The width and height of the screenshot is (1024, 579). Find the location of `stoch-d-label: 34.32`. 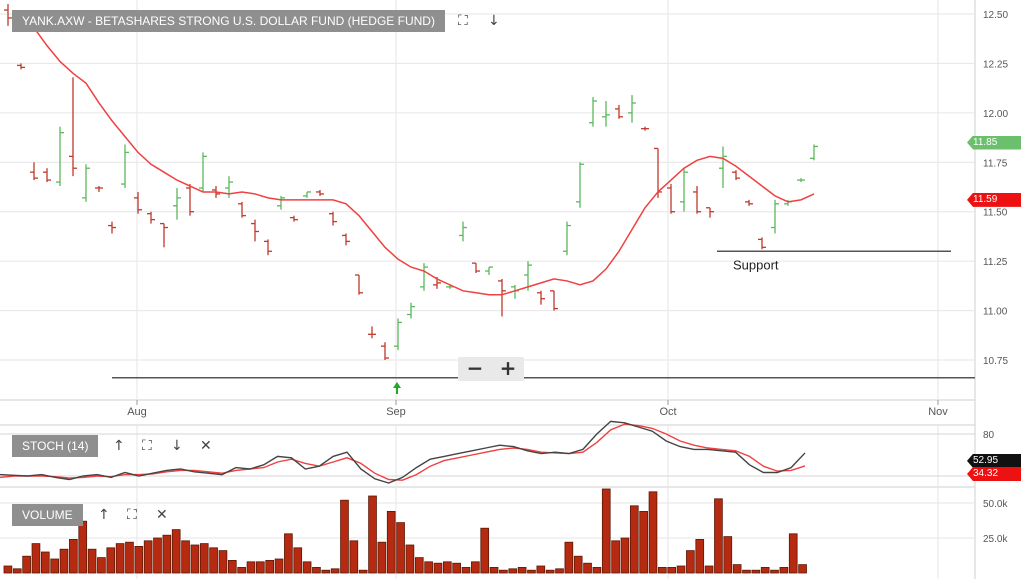

stoch-d-label: 34.32 is located at coordinates (994, 473).